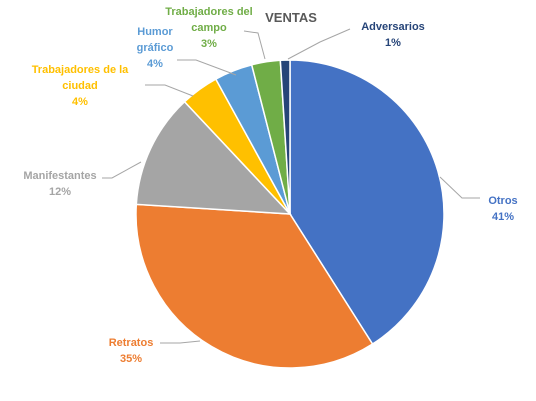  Describe the element at coordinates (254, 45) in the screenshot. I see `leader-line-trabajadores-del-campo` at that location.